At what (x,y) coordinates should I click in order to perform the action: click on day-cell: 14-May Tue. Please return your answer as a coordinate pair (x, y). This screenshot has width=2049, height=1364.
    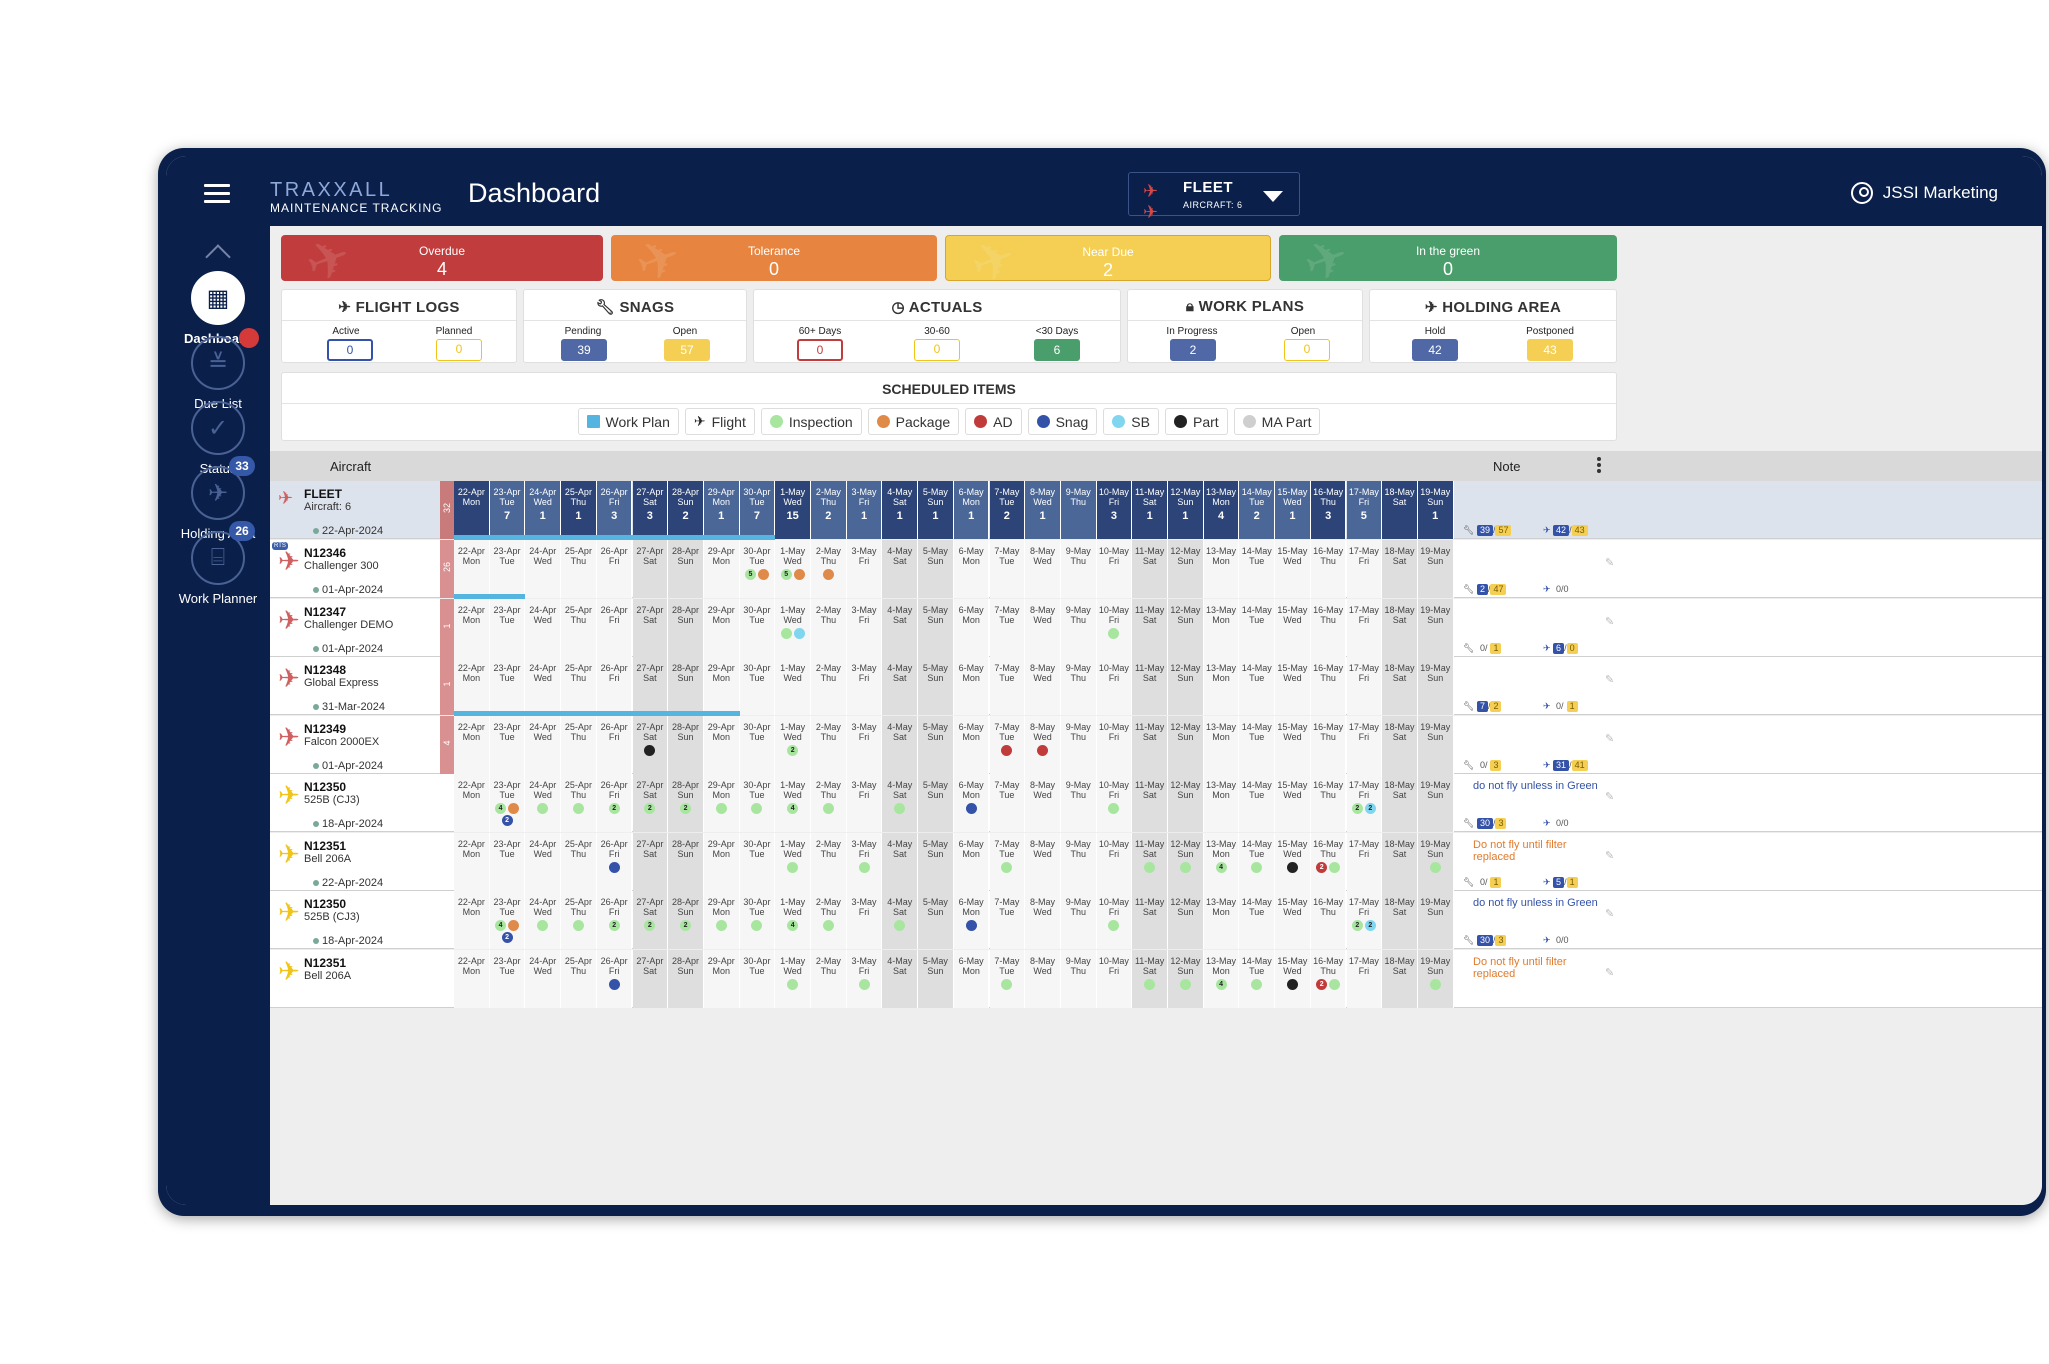
    Looking at the image, I should click on (1257, 569).